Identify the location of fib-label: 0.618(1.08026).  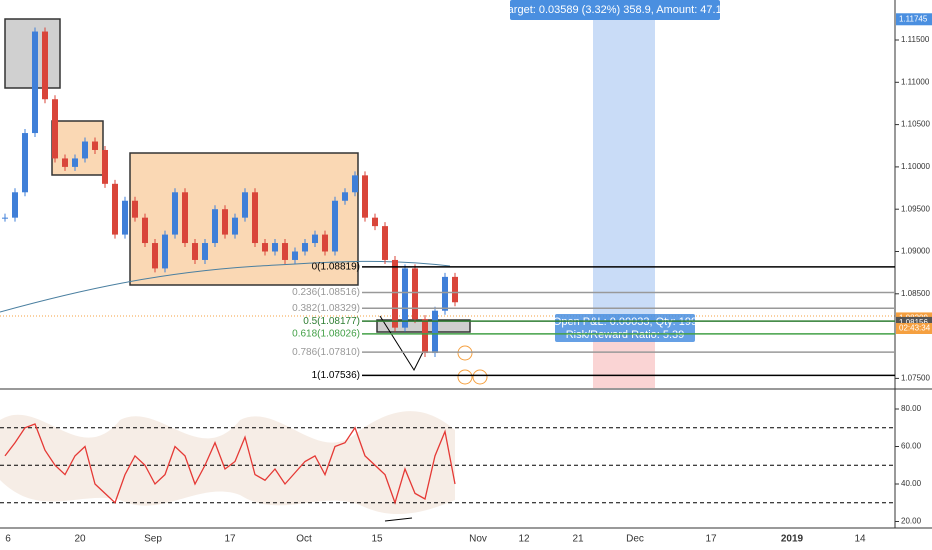
(326, 334).